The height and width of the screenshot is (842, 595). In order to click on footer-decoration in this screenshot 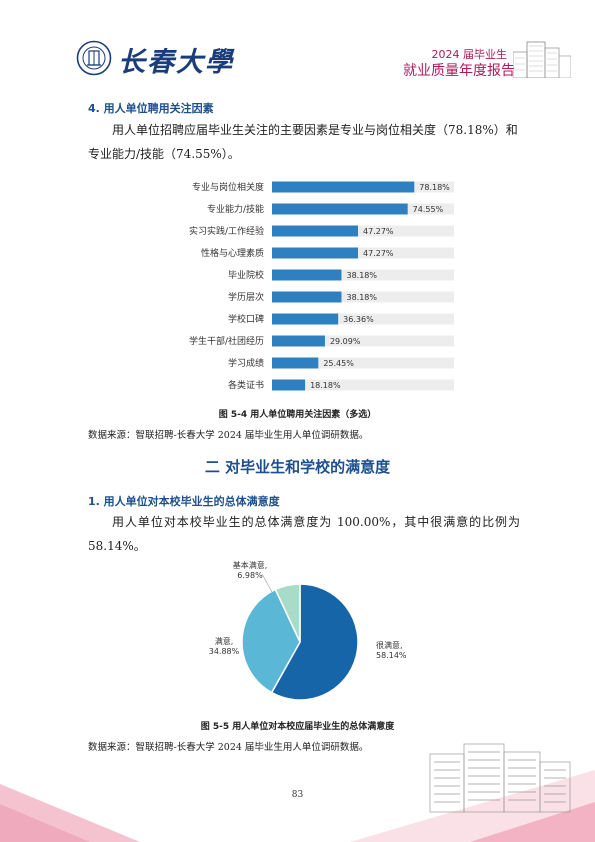, I will do `click(297, 792)`.